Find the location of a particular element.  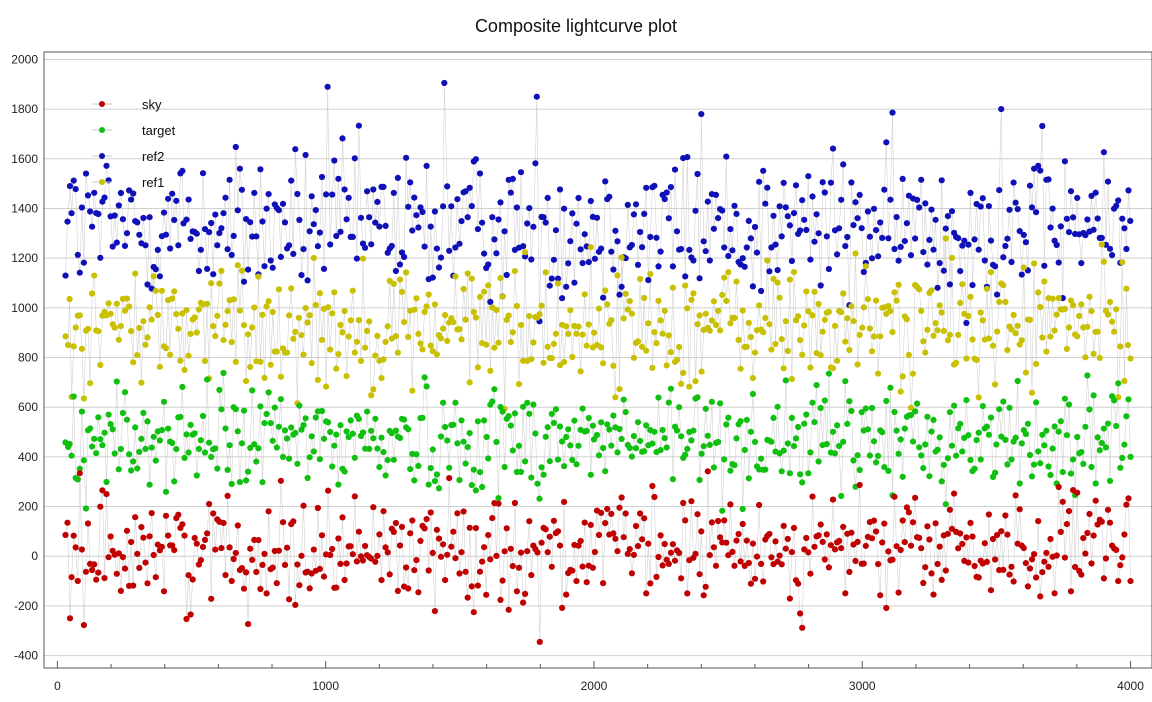

legend-item-ref1: ref1 is located at coordinates (128, 182).